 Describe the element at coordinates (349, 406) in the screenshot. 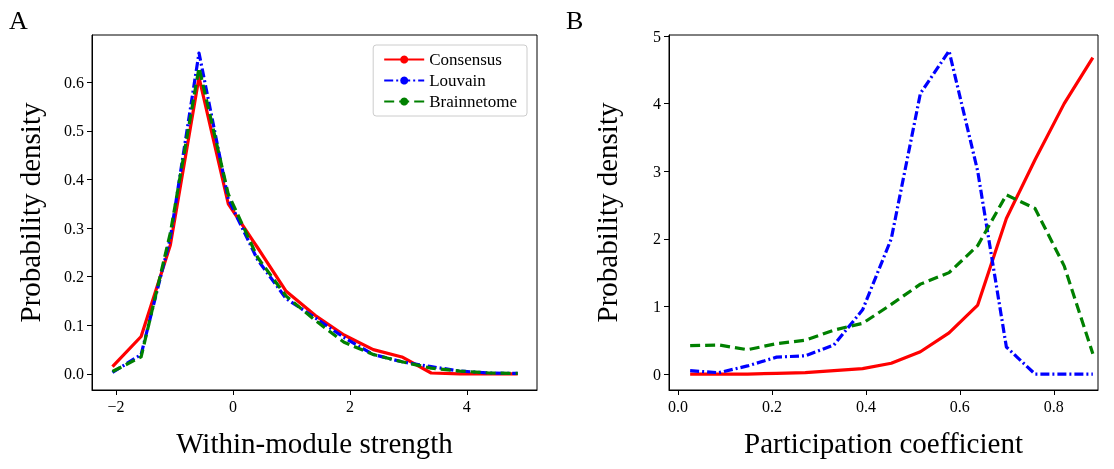

I see `x-tick-label: 2` at that location.